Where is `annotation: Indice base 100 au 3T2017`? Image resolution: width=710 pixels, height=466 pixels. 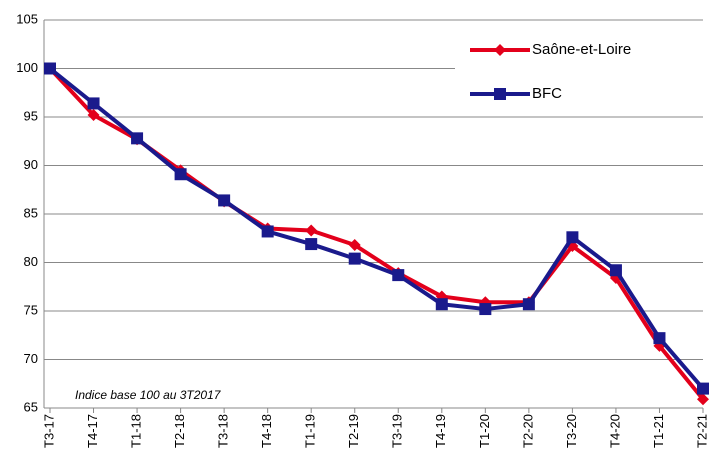 annotation: Indice base 100 au 3T2017 is located at coordinates (148, 395).